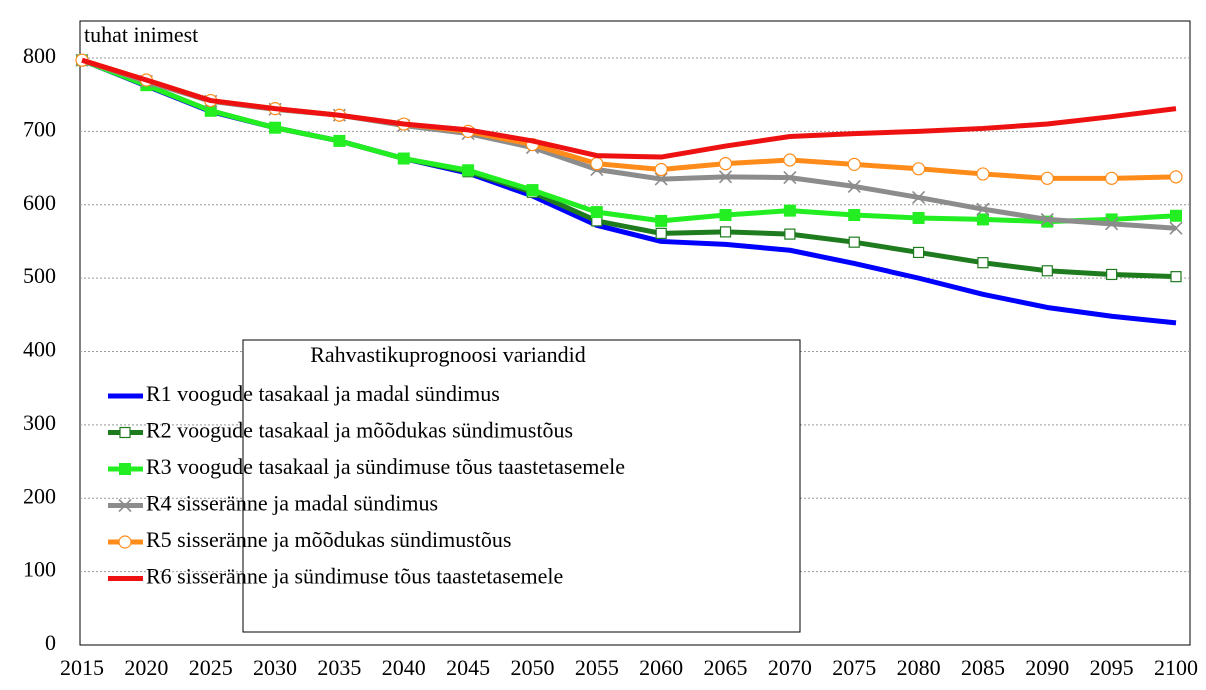 The width and height of the screenshot is (1206, 690). Describe the element at coordinates (39, 422) in the screenshot. I see `y-tick-label: 300` at that location.